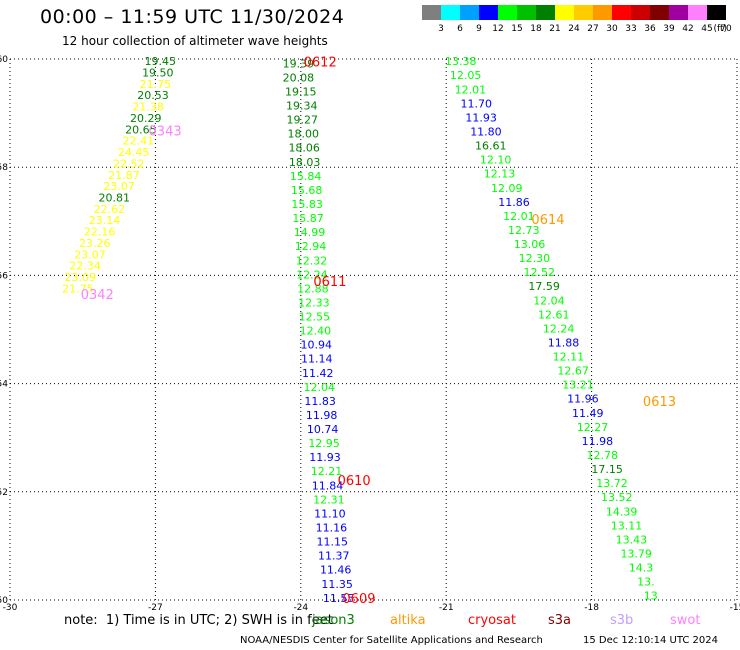 This screenshot has width=740, height=650. What do you see at coordinates (685, 620) in the screenshot?
I see `satellite-legend-swot: swot` at bounding box center [685, 620].